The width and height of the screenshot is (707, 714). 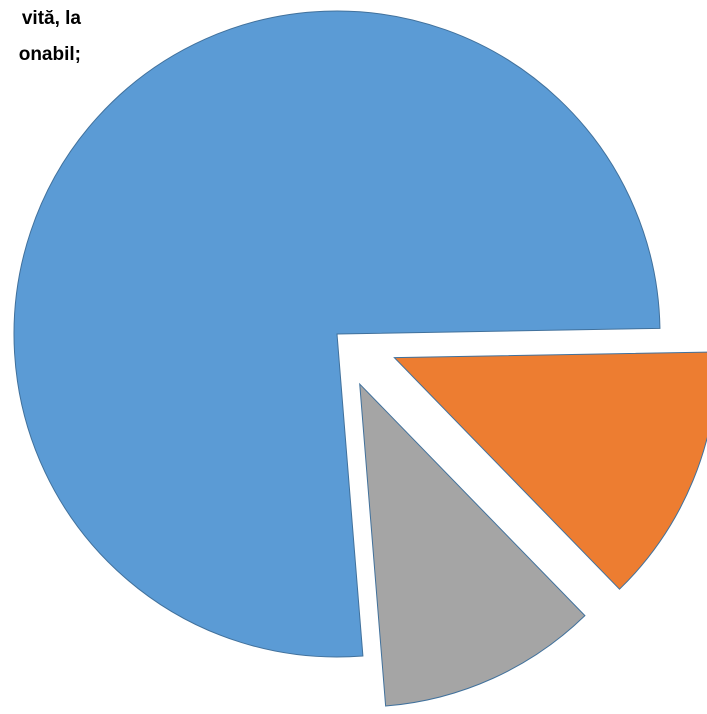 What do you see at coordinates (472, 544) in the screenshot?
I see `pie-slice-gray` at bounding box center [472, 544].